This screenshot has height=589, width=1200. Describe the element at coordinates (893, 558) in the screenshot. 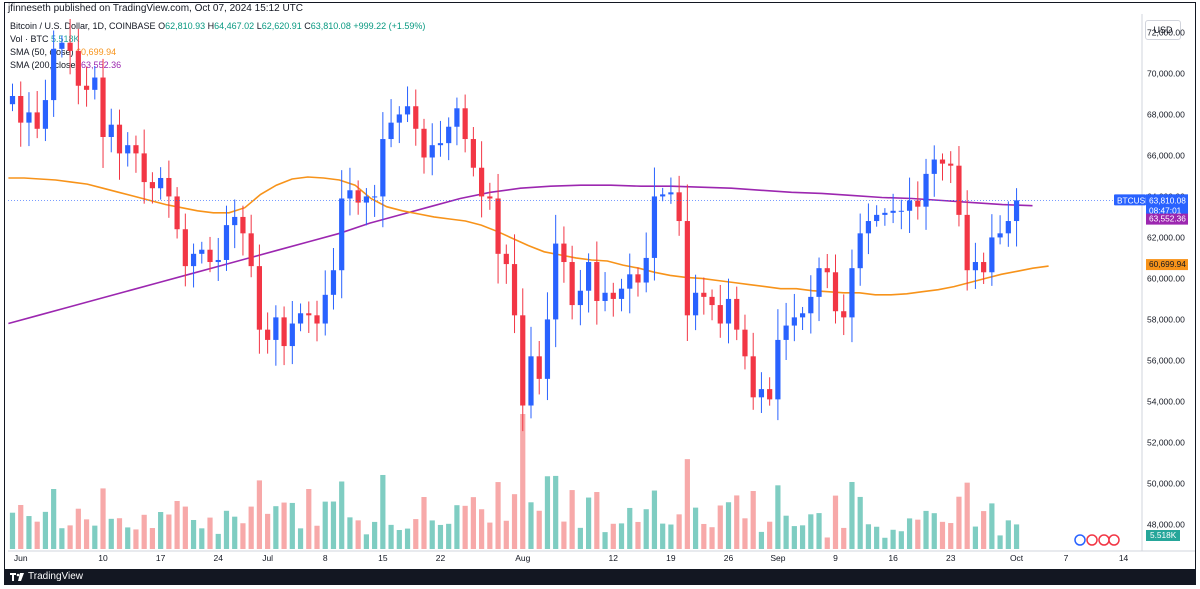

I see `time-tick-label: 16` at that location.